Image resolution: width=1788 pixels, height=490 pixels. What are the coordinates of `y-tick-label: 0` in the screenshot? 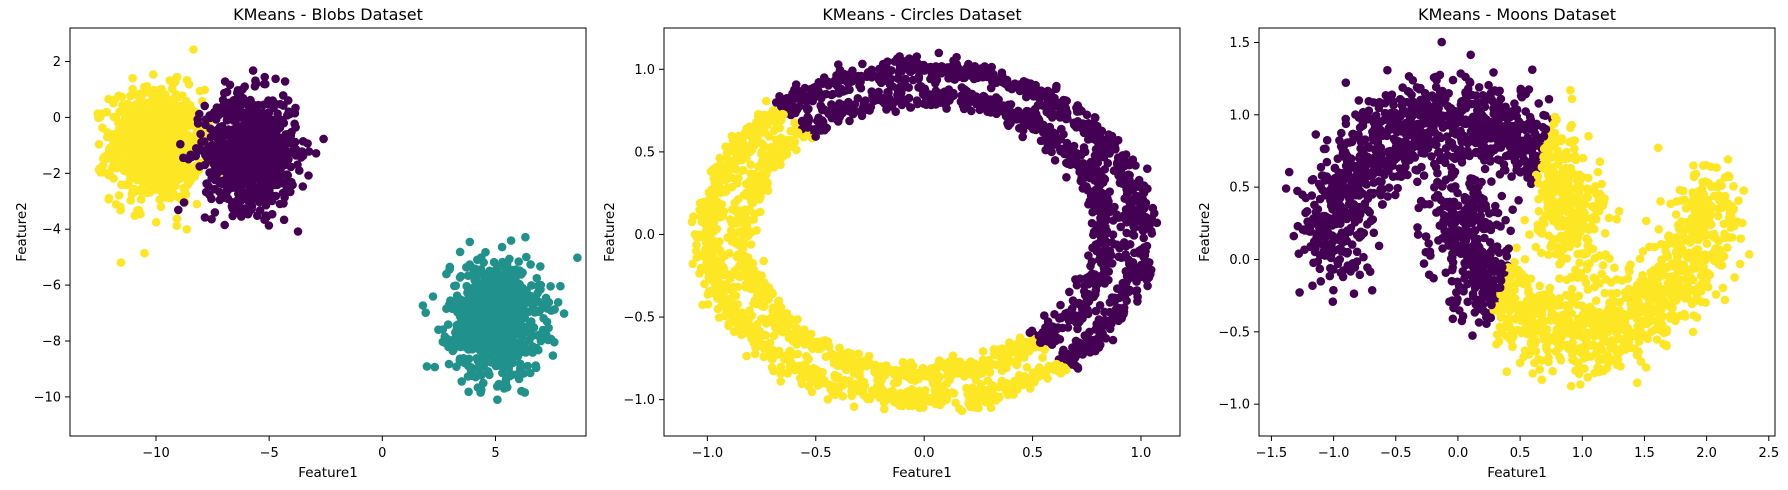 It's located at (57, 118).